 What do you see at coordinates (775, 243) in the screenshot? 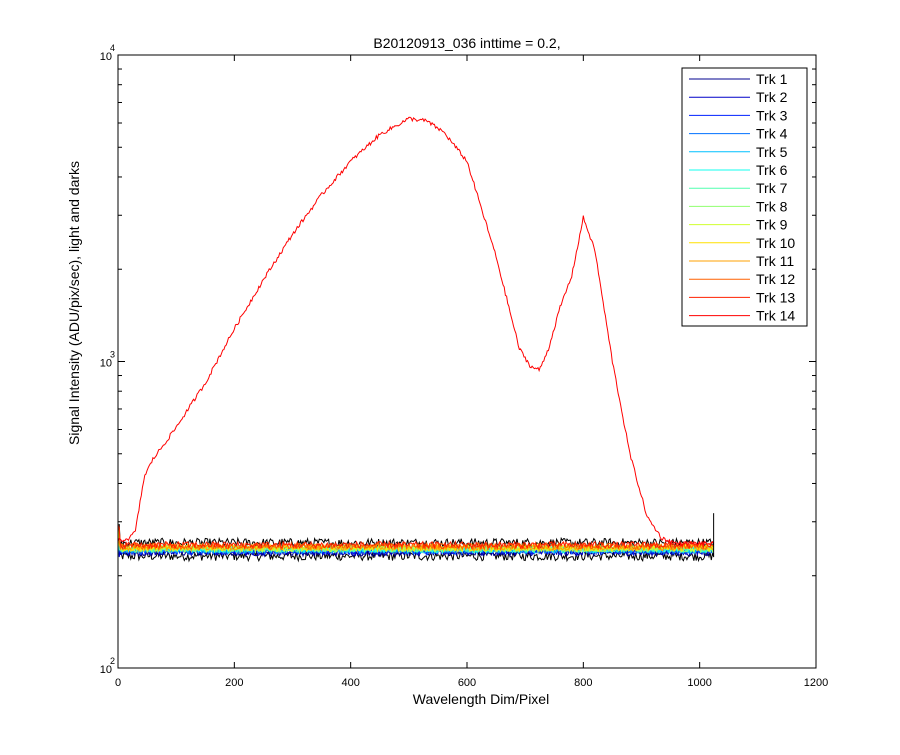
I see `legend-label: Trk 10` at bounding box center [775, 243].